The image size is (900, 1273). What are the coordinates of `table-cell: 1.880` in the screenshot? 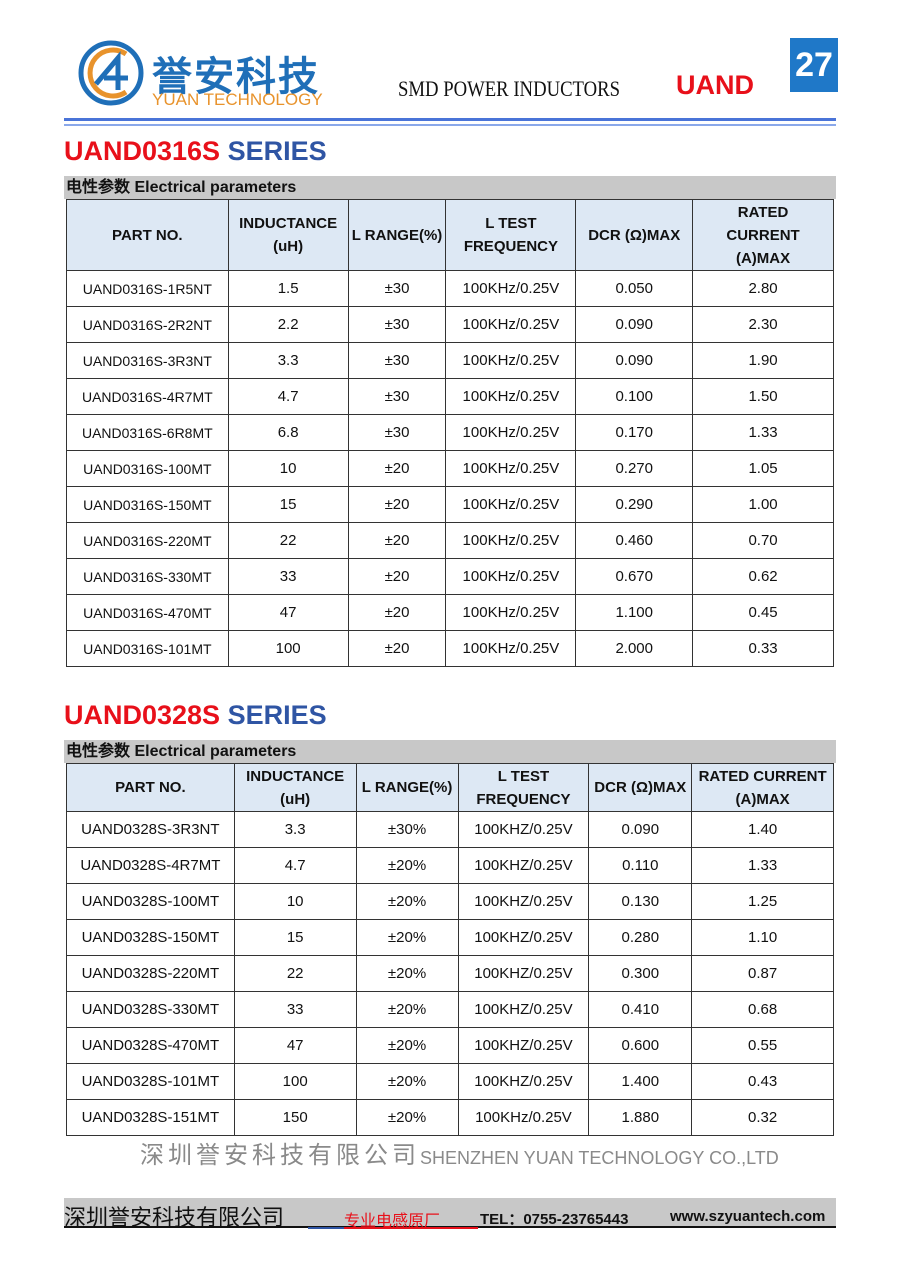 It's located at (640, 1117).